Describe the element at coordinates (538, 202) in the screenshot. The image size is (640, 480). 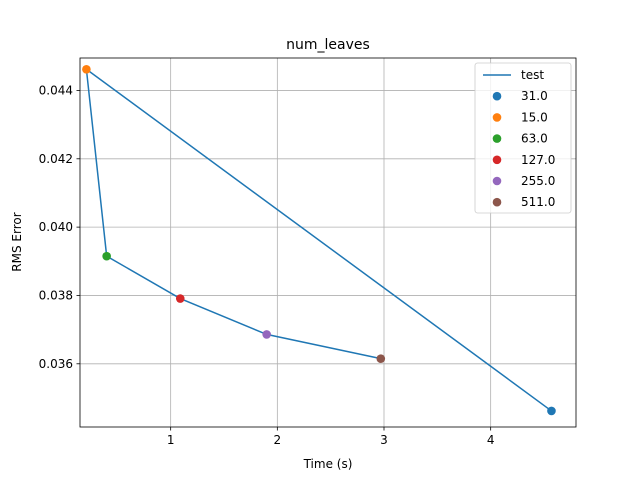
I see `legend-label: 511.0` at that location.